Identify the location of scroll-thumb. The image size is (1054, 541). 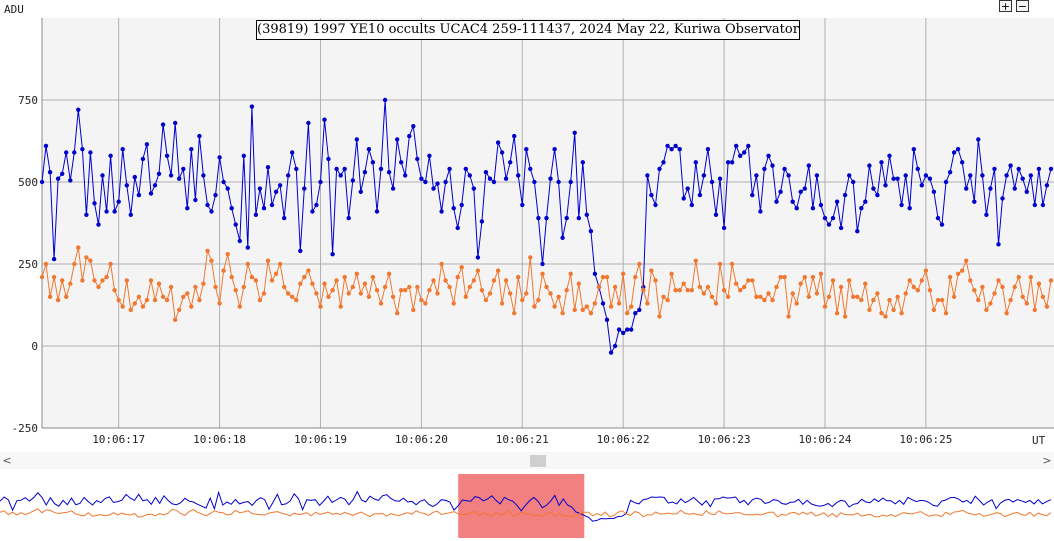
(538, 461).